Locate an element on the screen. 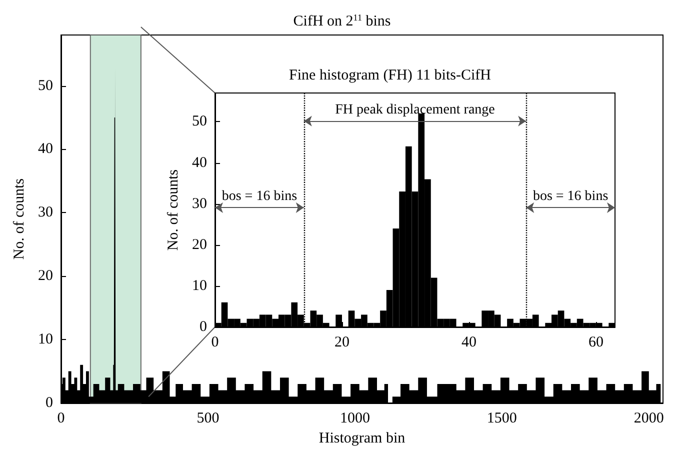  chart-title: Fine histogram (FH) 11 bits-CifH is located at coordinates (390, 76).